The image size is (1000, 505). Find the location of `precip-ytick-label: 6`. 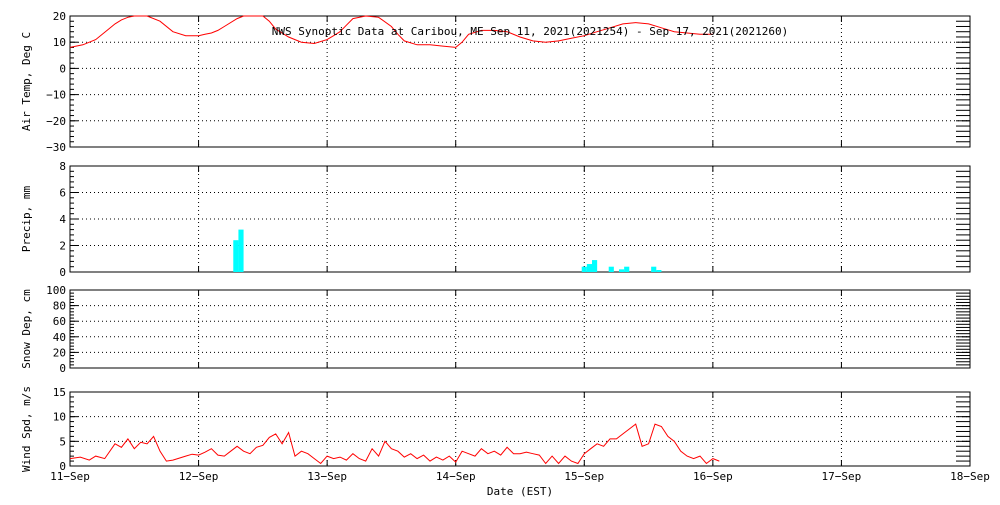

precip-ytick-label: 6 is located at coordinates (62, 193).